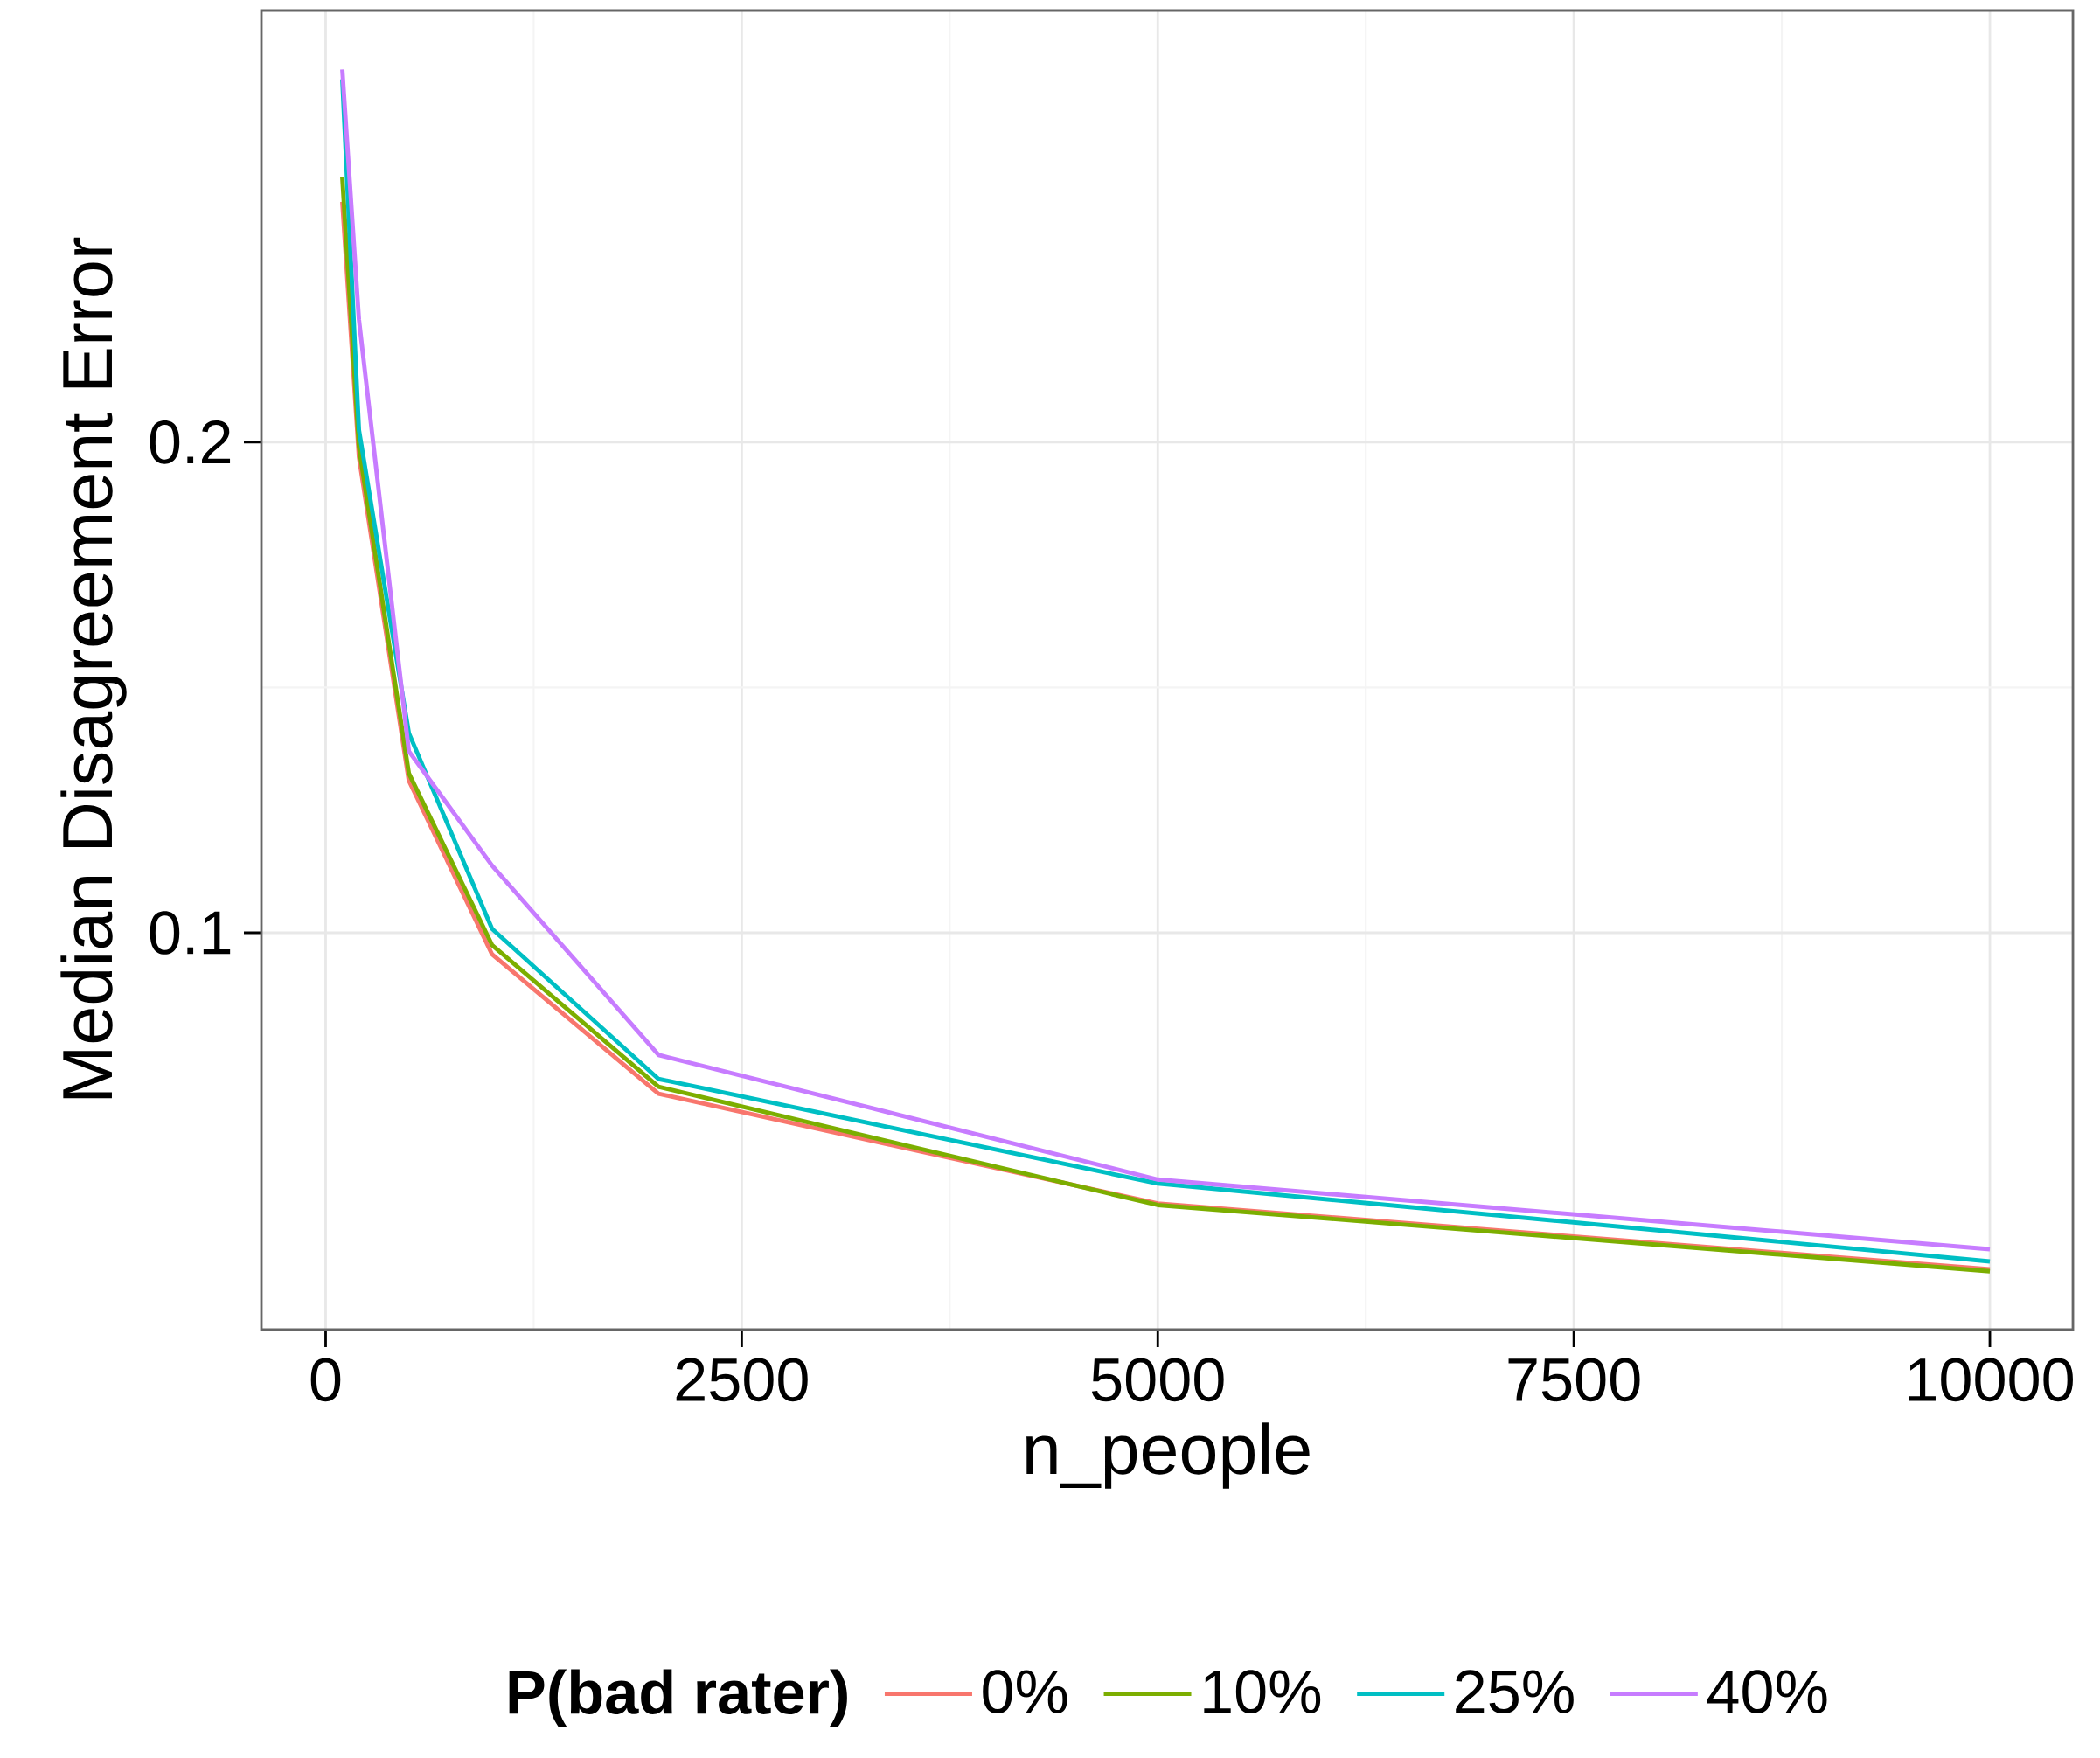 The width and height of the screenshot is (2100, 1758). I want to click on legend-label: 25%, so click(1515, 1692).